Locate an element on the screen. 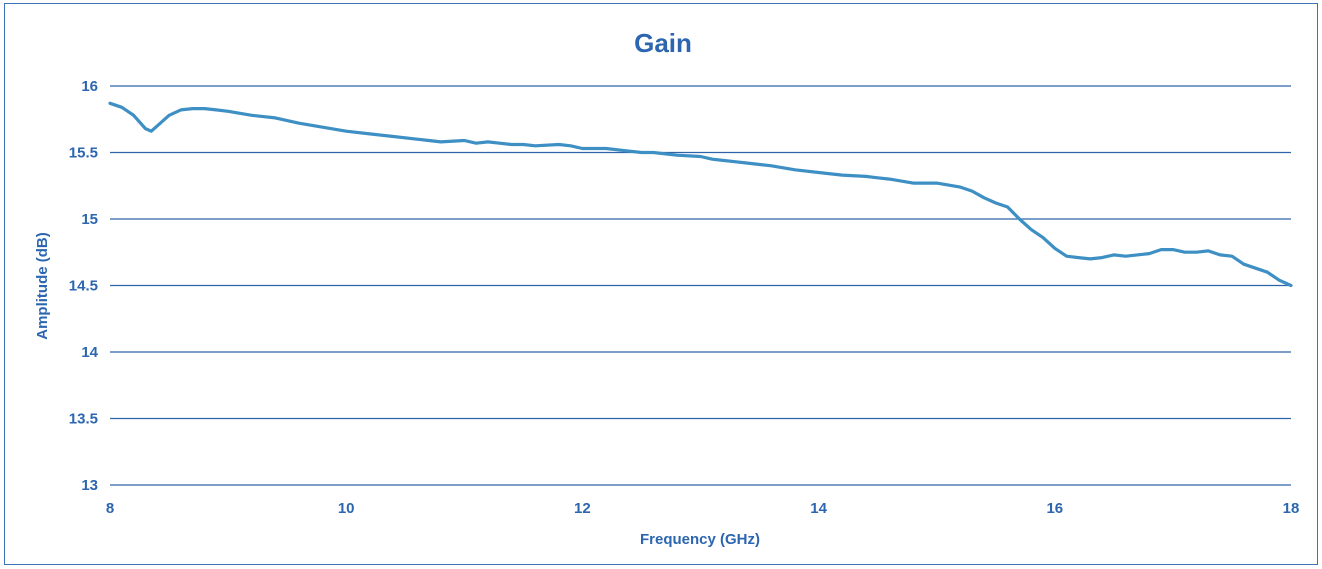 This screenshot has width=1322, height=569. x-tick-labels: 8 10 12 14 16 18 is located at coordinates (703, 508).